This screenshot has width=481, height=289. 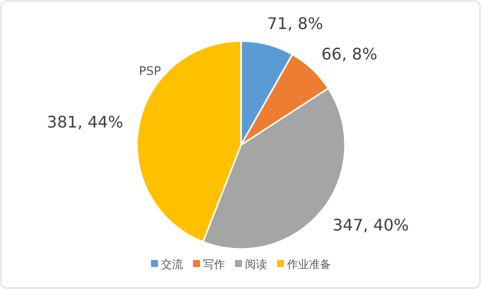 What do you see at coordinates (214, 264) in the screenshot?
I see `legend-label: 写作` at bounding box center [214, 264].